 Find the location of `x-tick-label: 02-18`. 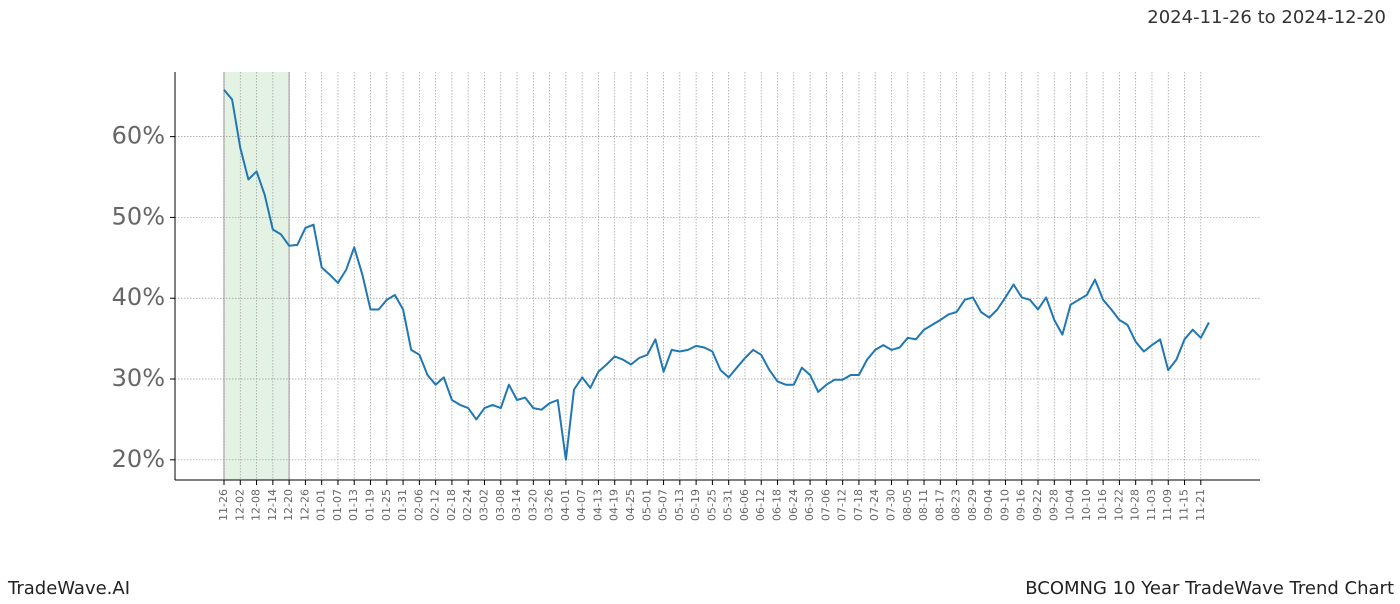

x-tick-label: 02-18 is located at coordinates (451, 505).